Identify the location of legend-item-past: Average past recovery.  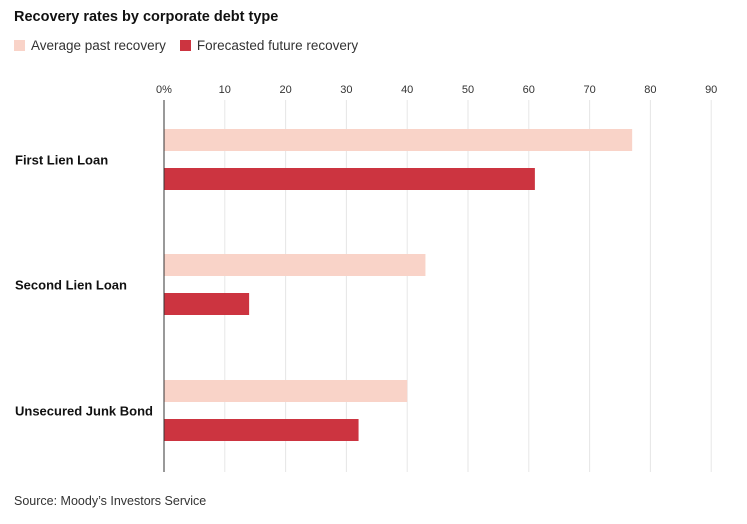
(90, 45).